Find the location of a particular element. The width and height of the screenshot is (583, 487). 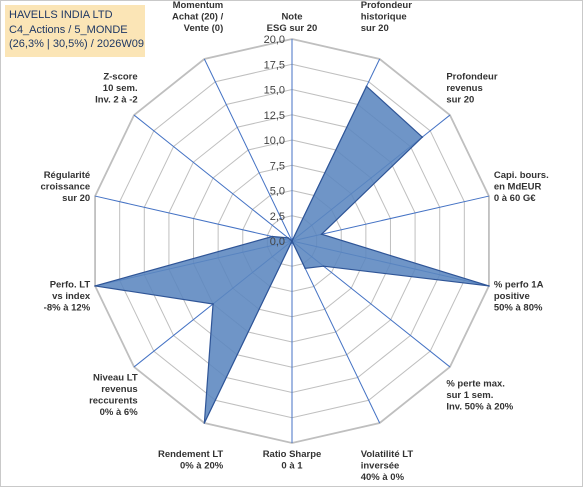

axis-label-line: Capi. bours. is located at coordinates (521, 175).